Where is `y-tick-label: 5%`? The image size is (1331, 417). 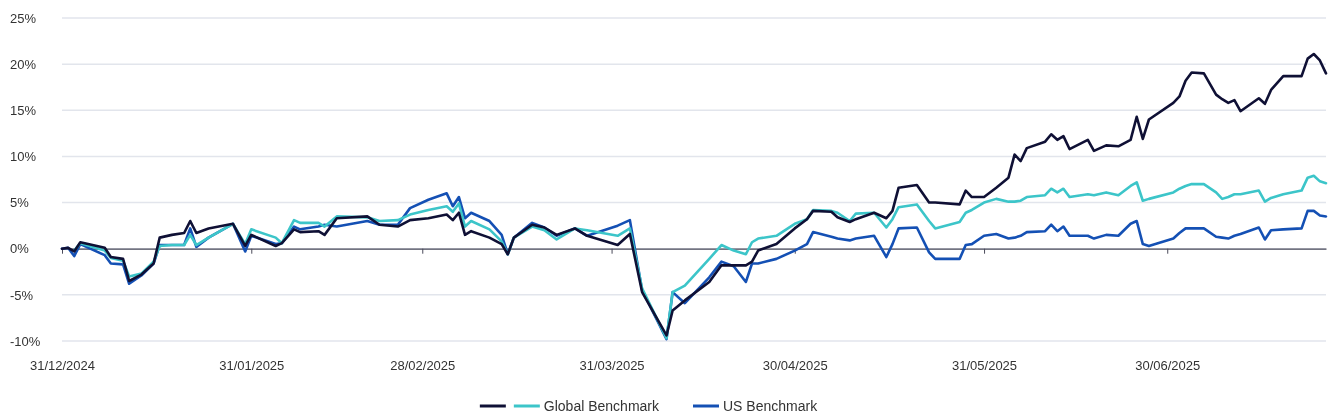 y-tick-label: 5% is located at coordinates (20, 203).